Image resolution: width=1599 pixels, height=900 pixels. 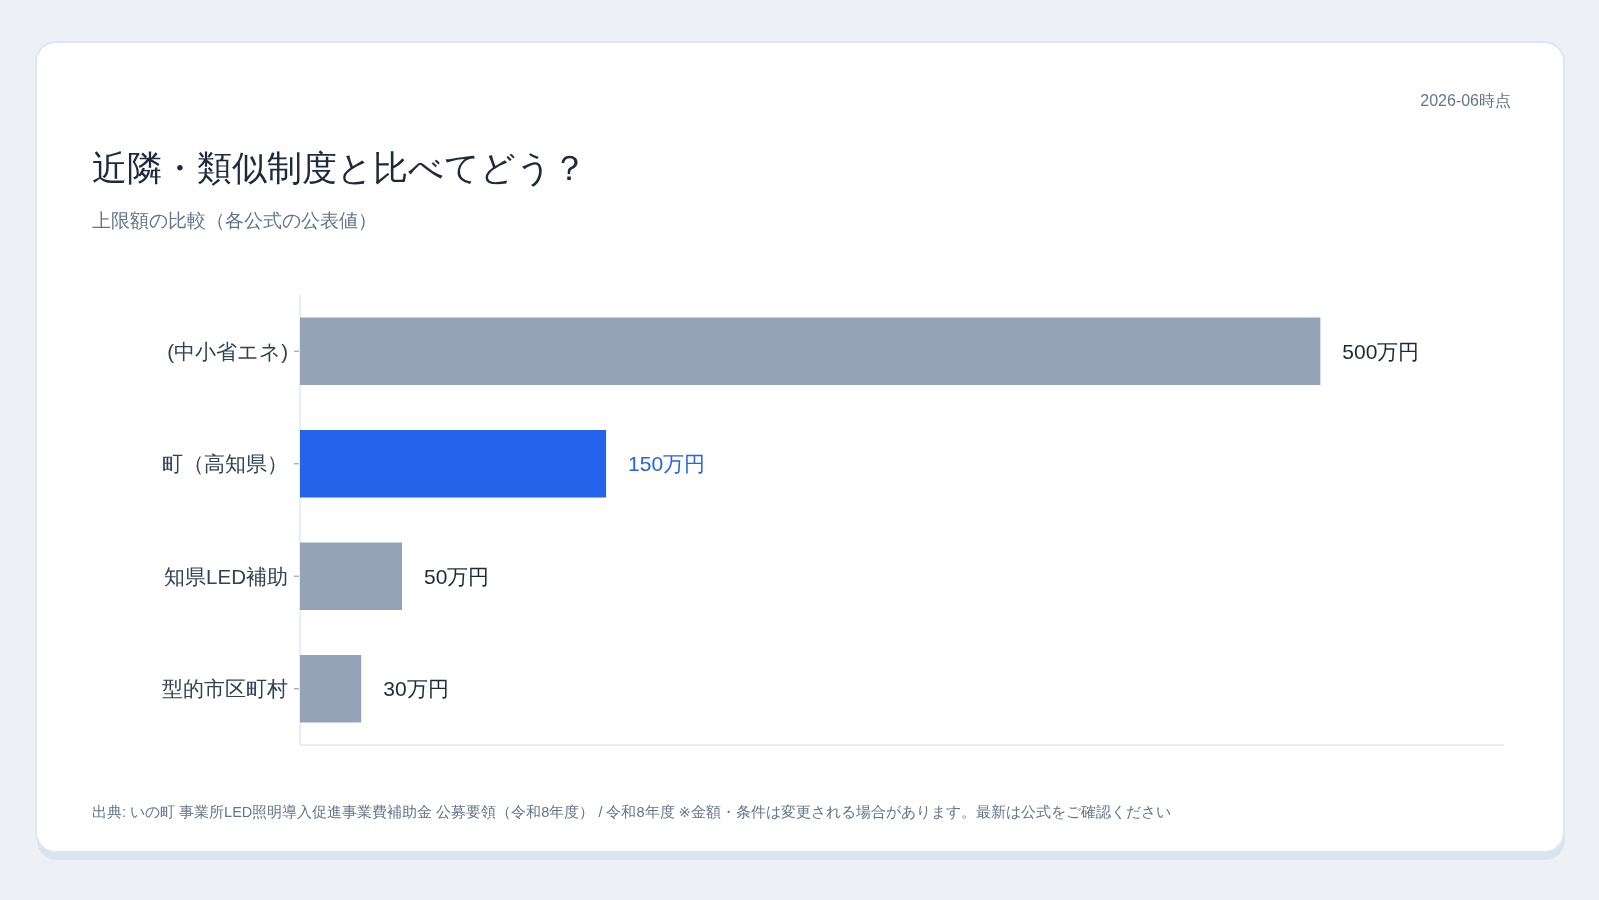 I want to click on data-label: 500万円, so click(x=1381, y=351).